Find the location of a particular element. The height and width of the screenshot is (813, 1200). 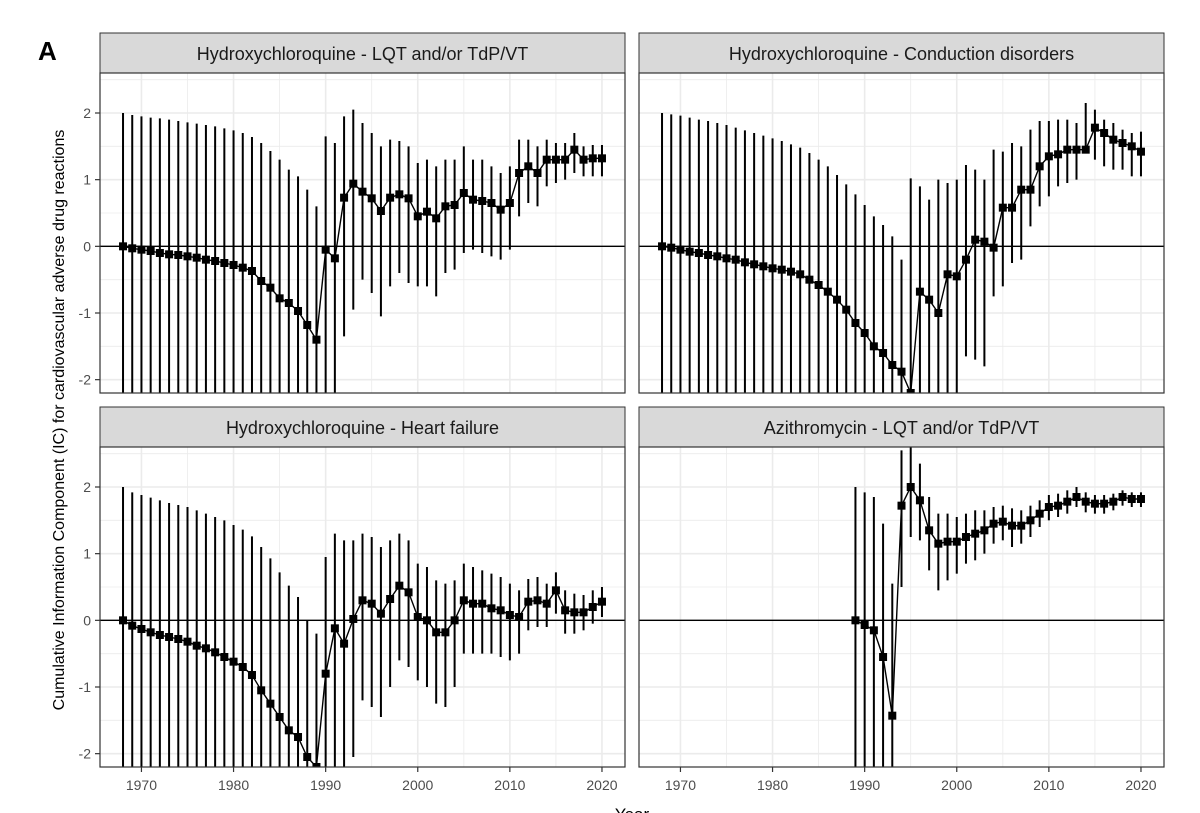

facet-title: Hydroxychloroquine - LQT and/or TdP/VT is located at coordinates (363, 54).